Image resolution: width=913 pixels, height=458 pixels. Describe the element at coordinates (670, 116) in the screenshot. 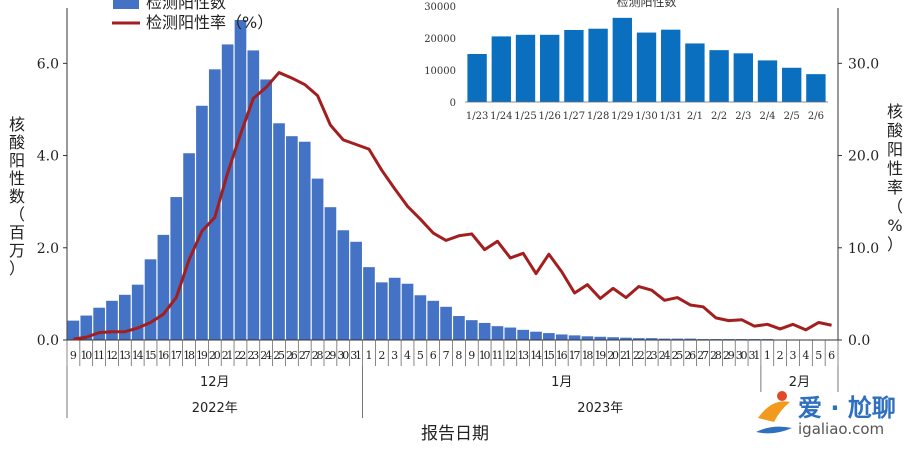

I see `inset-x-tick-label: 1/31` at that location.